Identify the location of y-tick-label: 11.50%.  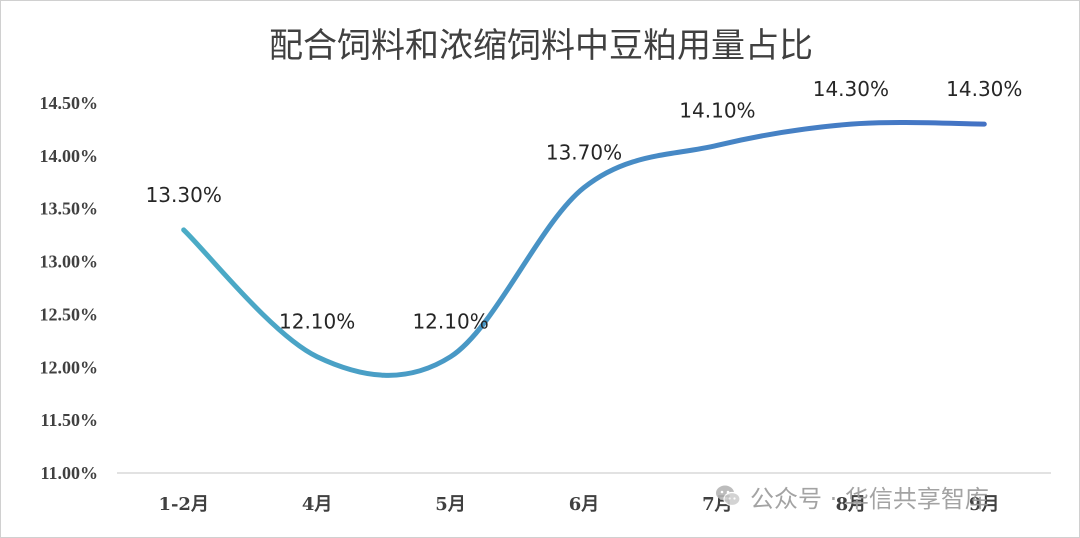
(69, 420).